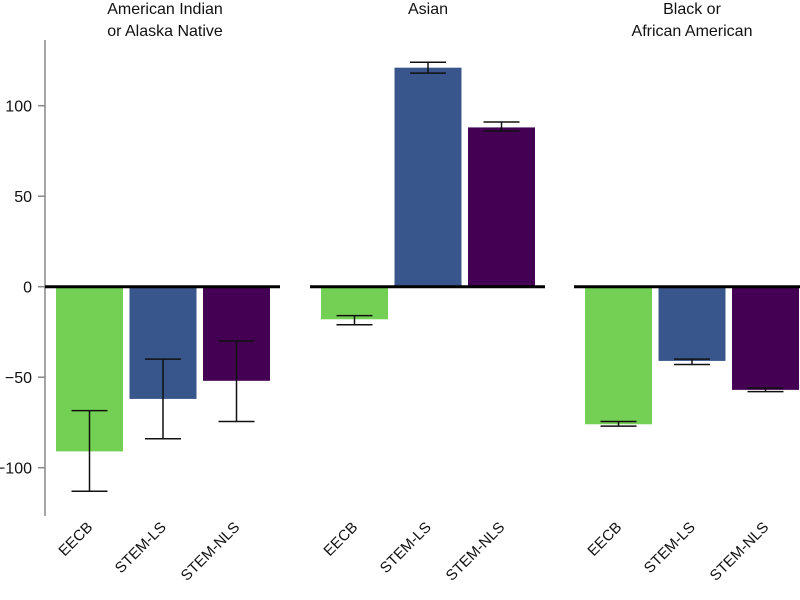 Image resolution: width=800 pixels, height=600 pixels. Describe the element at coordinates (165, 9) in the screenshot. I see `panel-title: American Indian` at that location.